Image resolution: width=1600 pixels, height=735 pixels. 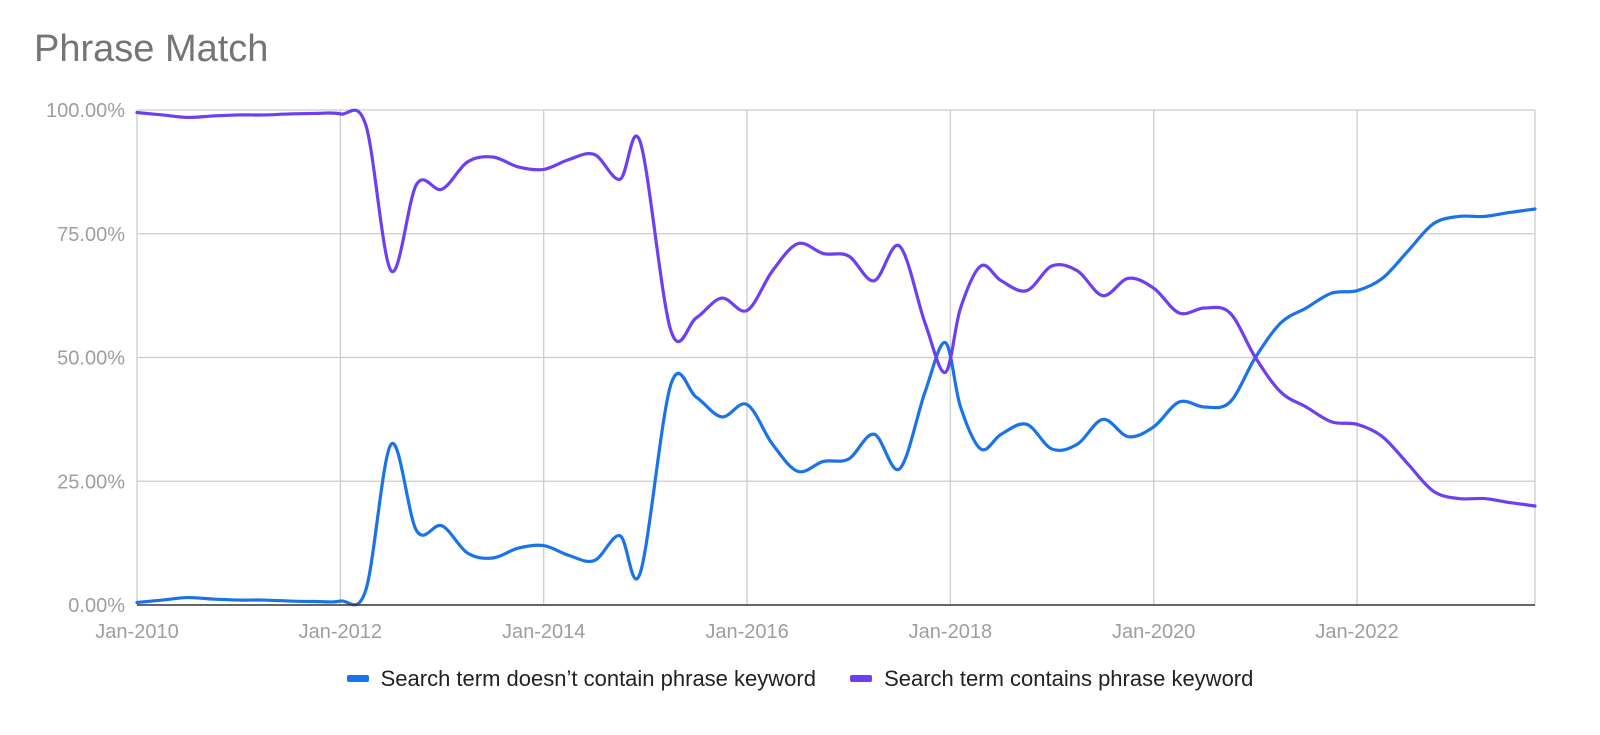 What do you see at coordinates (543, 632) in the screenshot?
I see `x-tick-label: Jan-2014` at bounding box center [543, 632].